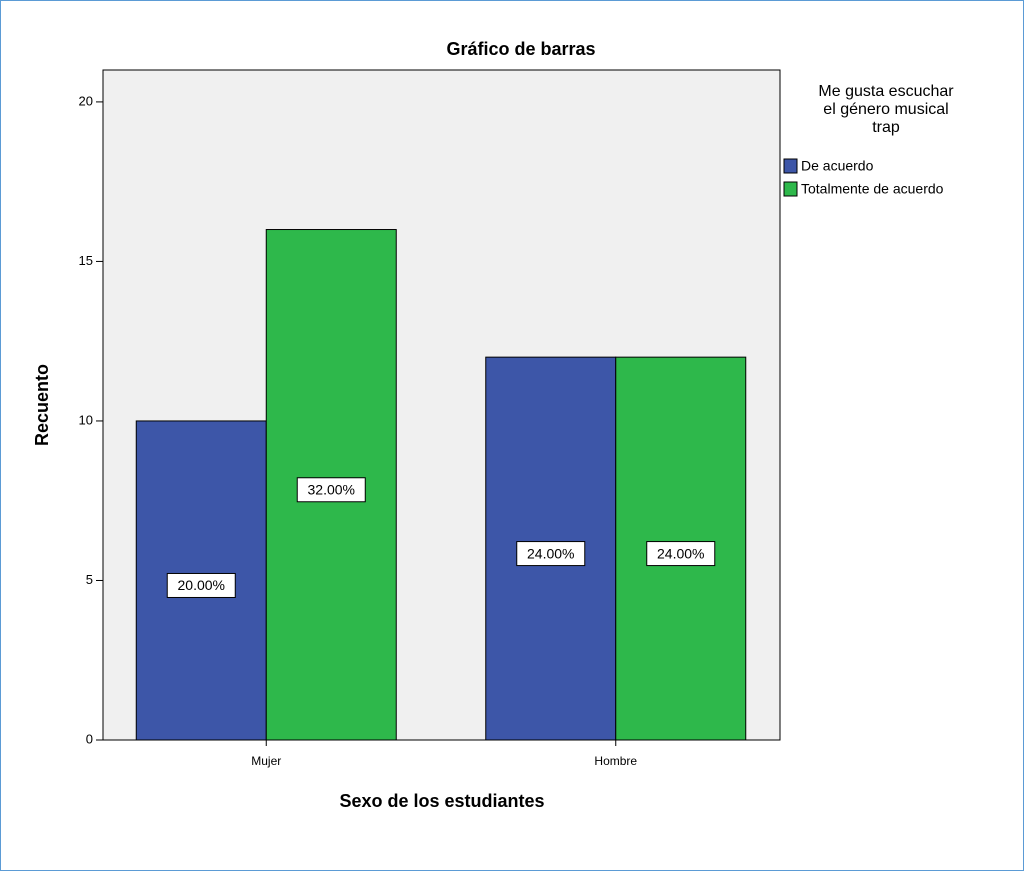 The height and width of the screenshot is (871, 1024). I want to click on x-axis-label: Sexo de los estudiantes, so click(441, 801).